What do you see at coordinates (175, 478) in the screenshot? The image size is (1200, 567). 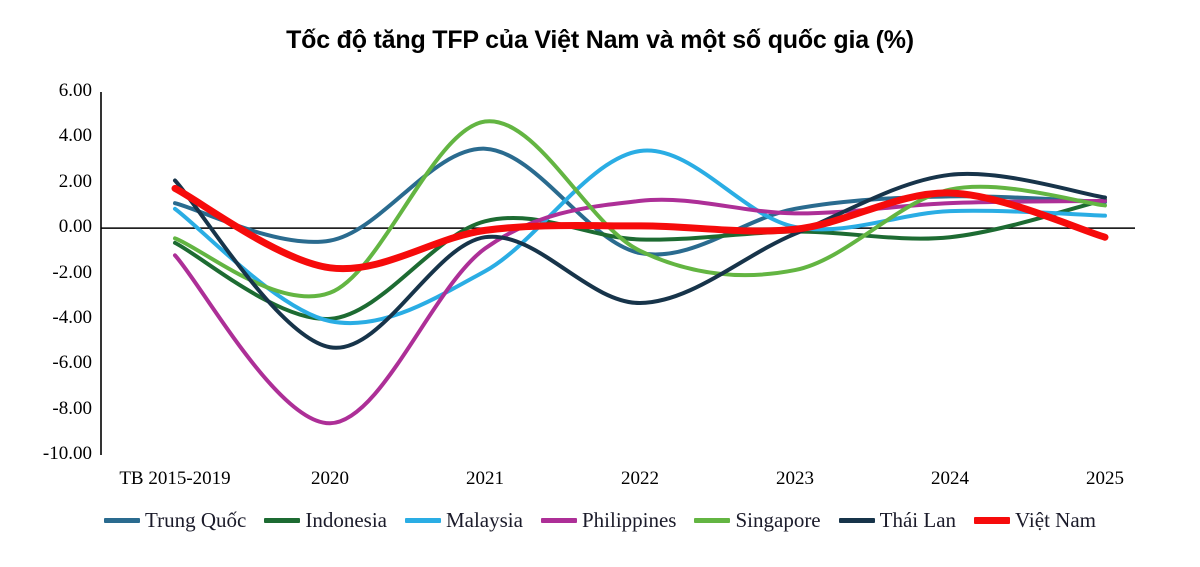 I see `x-tick-label: TB 2015-2019` at bounding box center [175, 478].